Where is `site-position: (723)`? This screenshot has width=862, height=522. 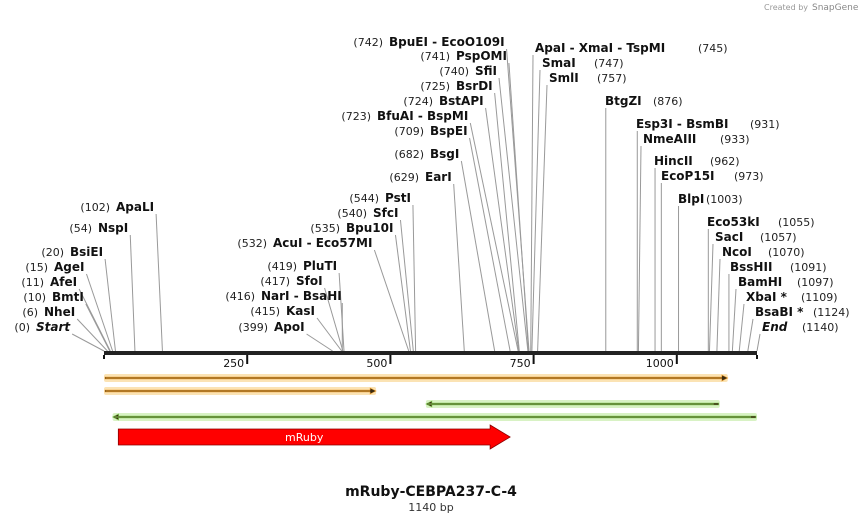 site-position: (723) is located at coordinates (356, 116).